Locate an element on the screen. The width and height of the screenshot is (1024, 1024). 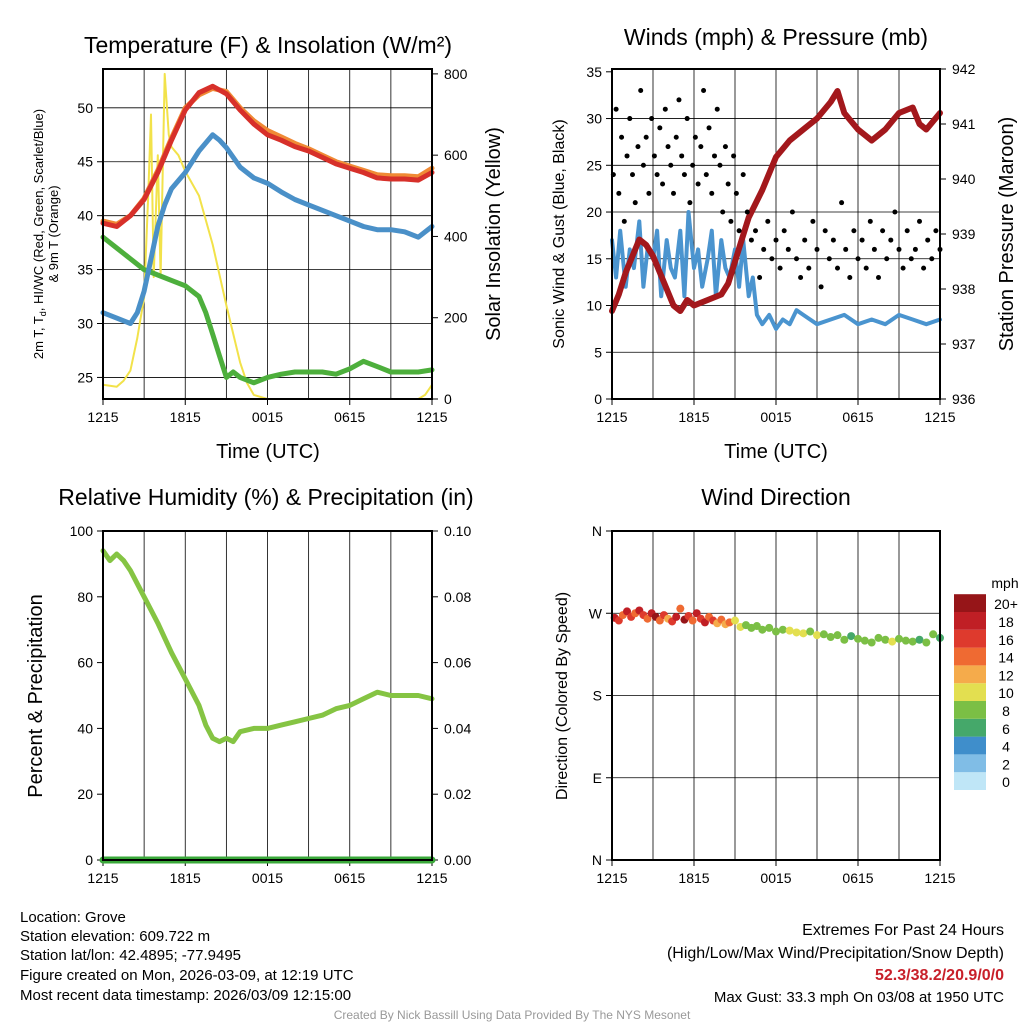
y-tick-label: 25 is located at coordinates (85, 377).